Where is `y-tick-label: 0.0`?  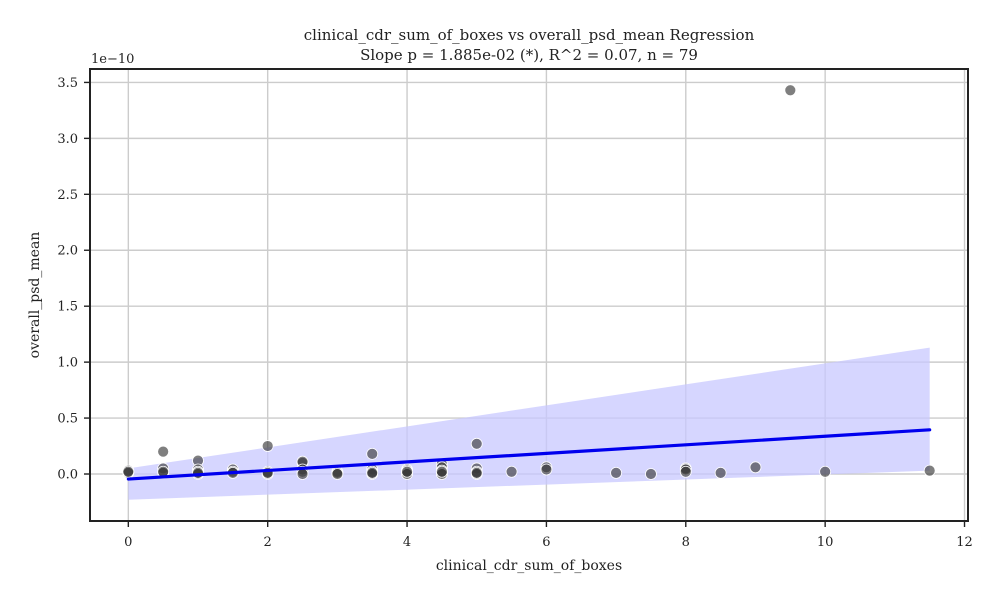 y-tick-label: 0.0 is located at coordinates (67, 475).